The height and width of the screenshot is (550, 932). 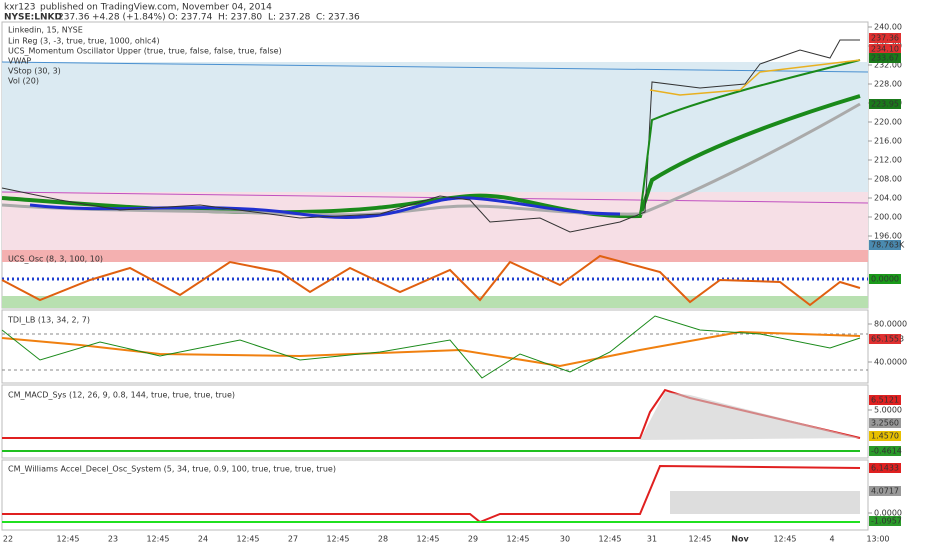 I want to click on x-tick-label: 13:00, so click(x=877, y=539).